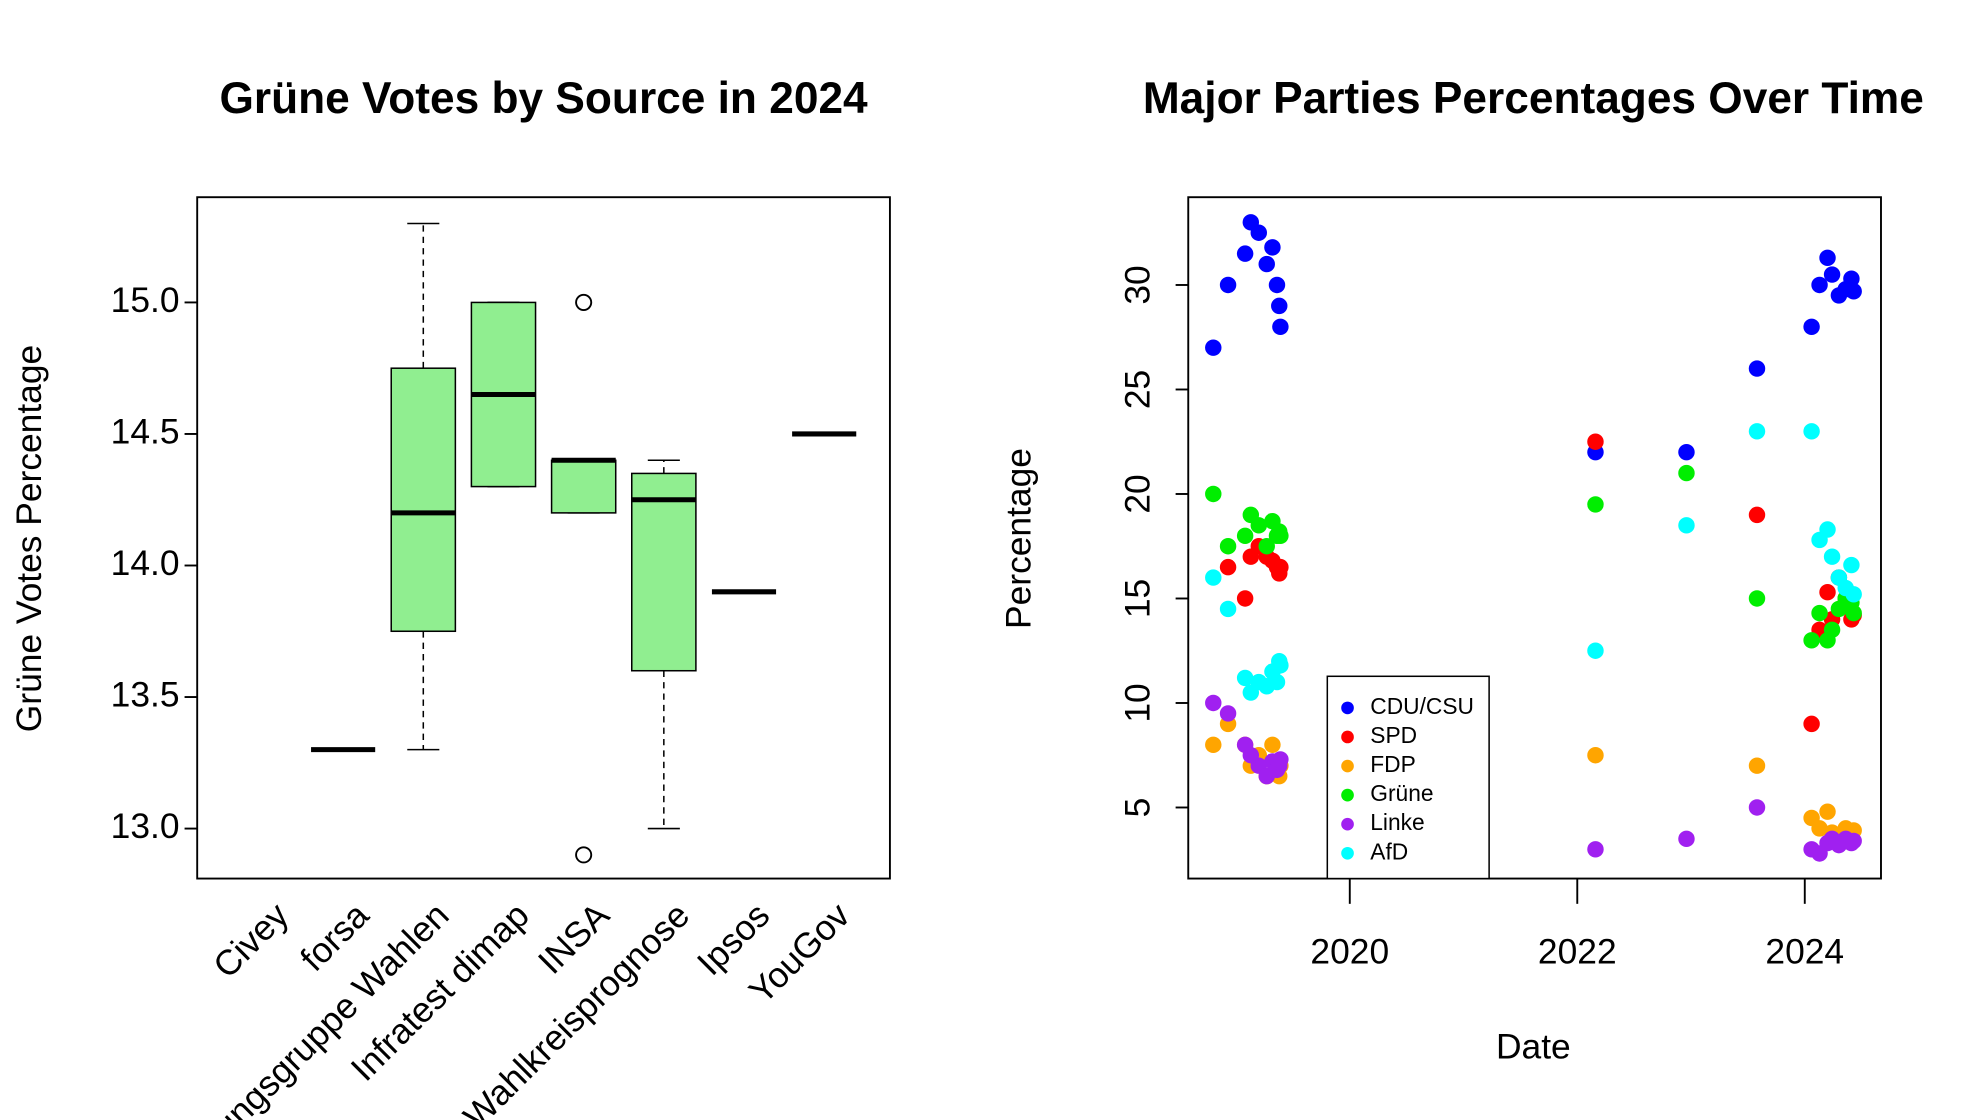 This screenshot has height=1120, width=1972. What do you see at coordinates (1393, 735) in the screenshot?
I see `legend-label: SPD` at bounding box center [1393, 735].